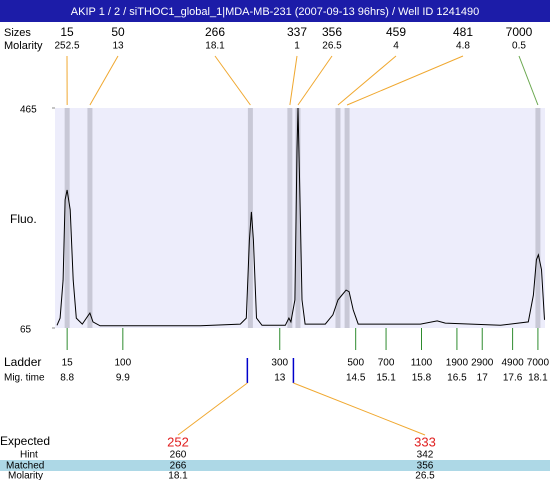  Describe the element at coordinates (25, 441) in the screenshot. I see `expected-label: Expected` at that location.